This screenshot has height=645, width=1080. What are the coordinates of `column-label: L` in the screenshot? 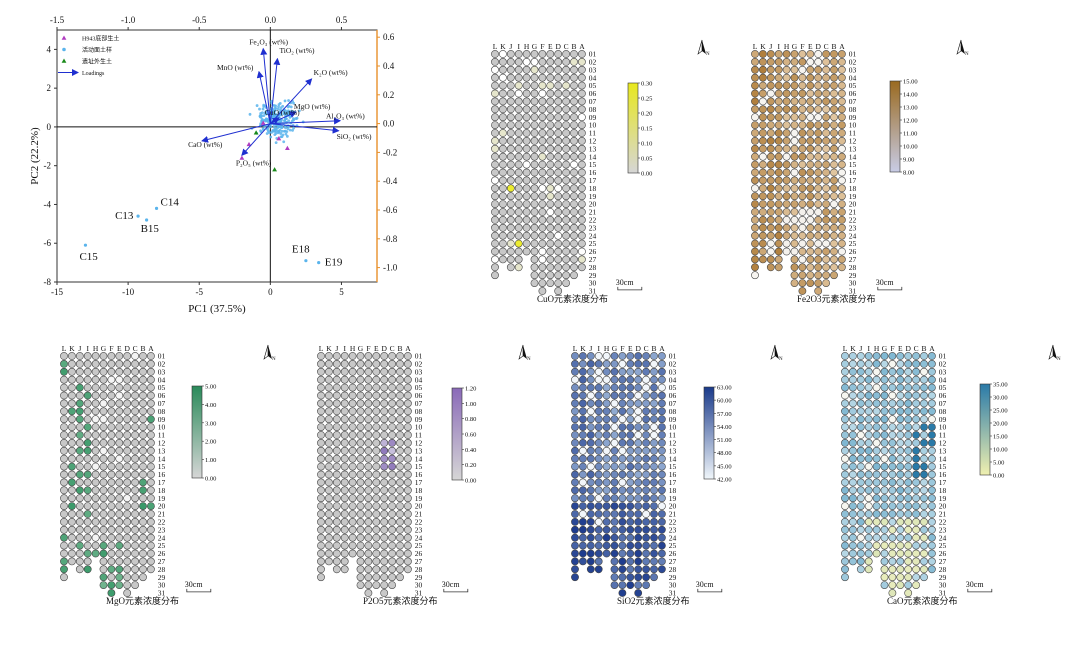 It's located at (321, 348).